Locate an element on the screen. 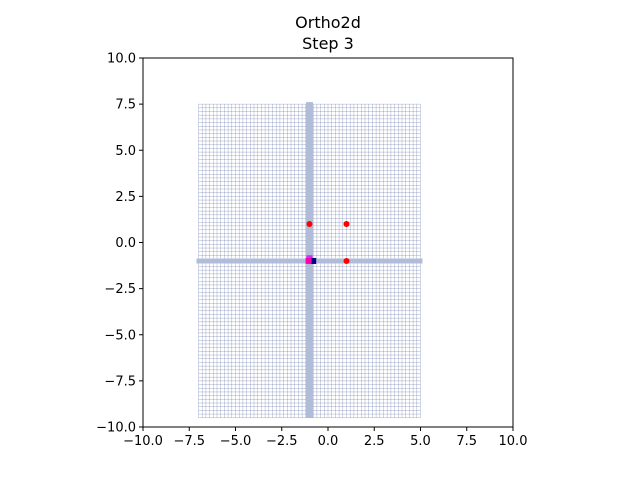  y-tick-label: 5.0 is located at coordinates (125, 151).